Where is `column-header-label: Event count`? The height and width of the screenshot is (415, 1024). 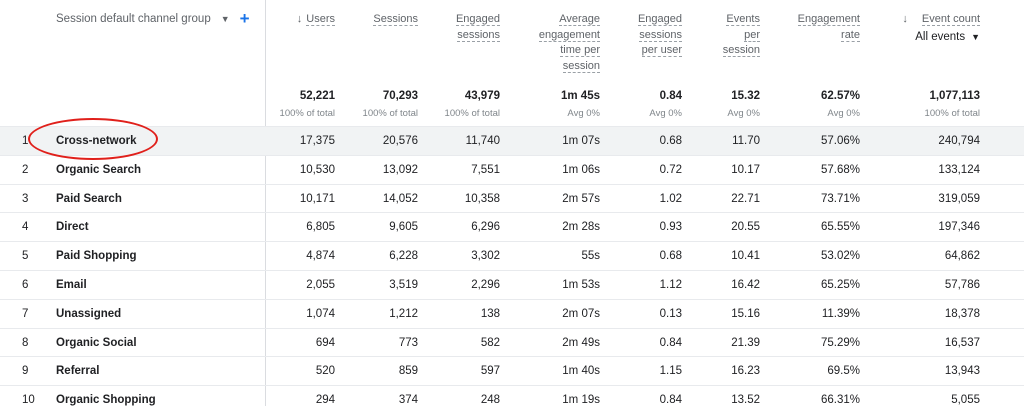
column-header-label: Event count is located at coordinates (950, 19).